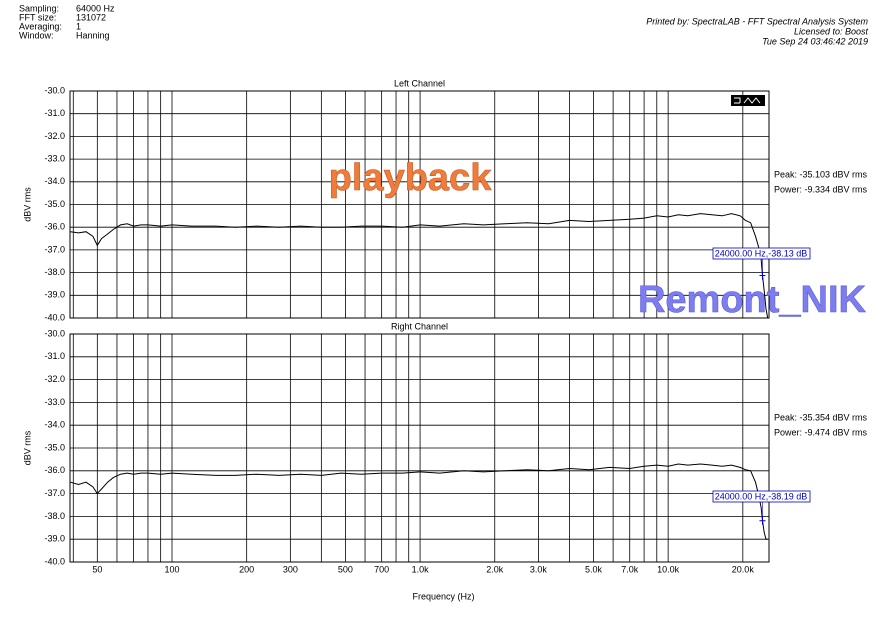 Image resolution: width=887 pixels, height=627 pixels. Describe the element at coordinates (419, 83) in the screenshot. I see `chart-title: Left Channel` at that location.